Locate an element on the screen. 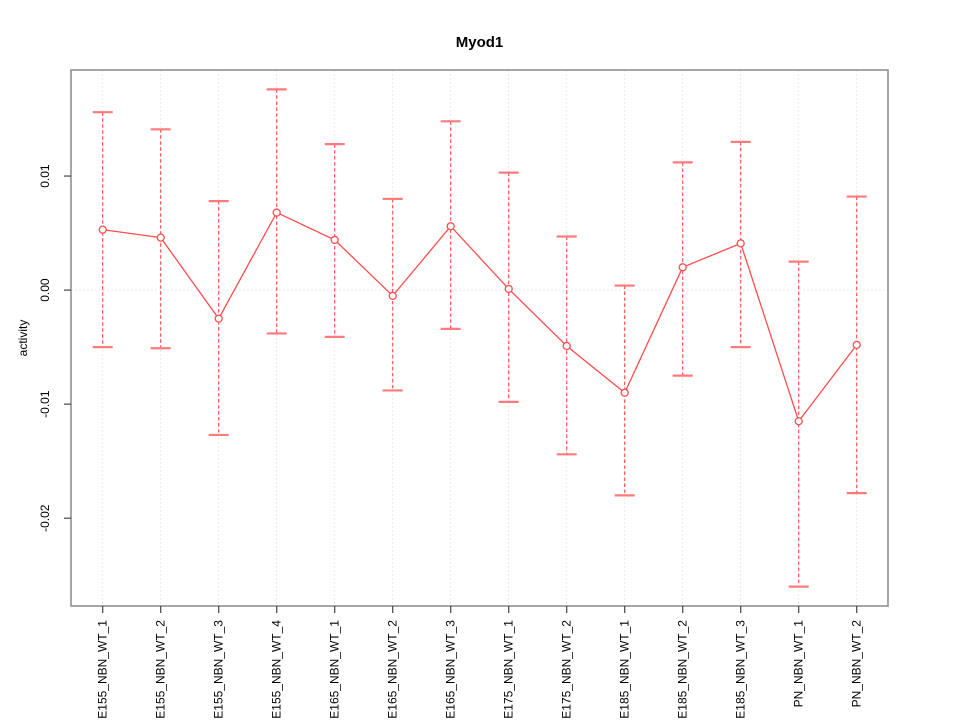  x-tick-label: E175_NBN_WT_1 is located at coordinates (509, 669).